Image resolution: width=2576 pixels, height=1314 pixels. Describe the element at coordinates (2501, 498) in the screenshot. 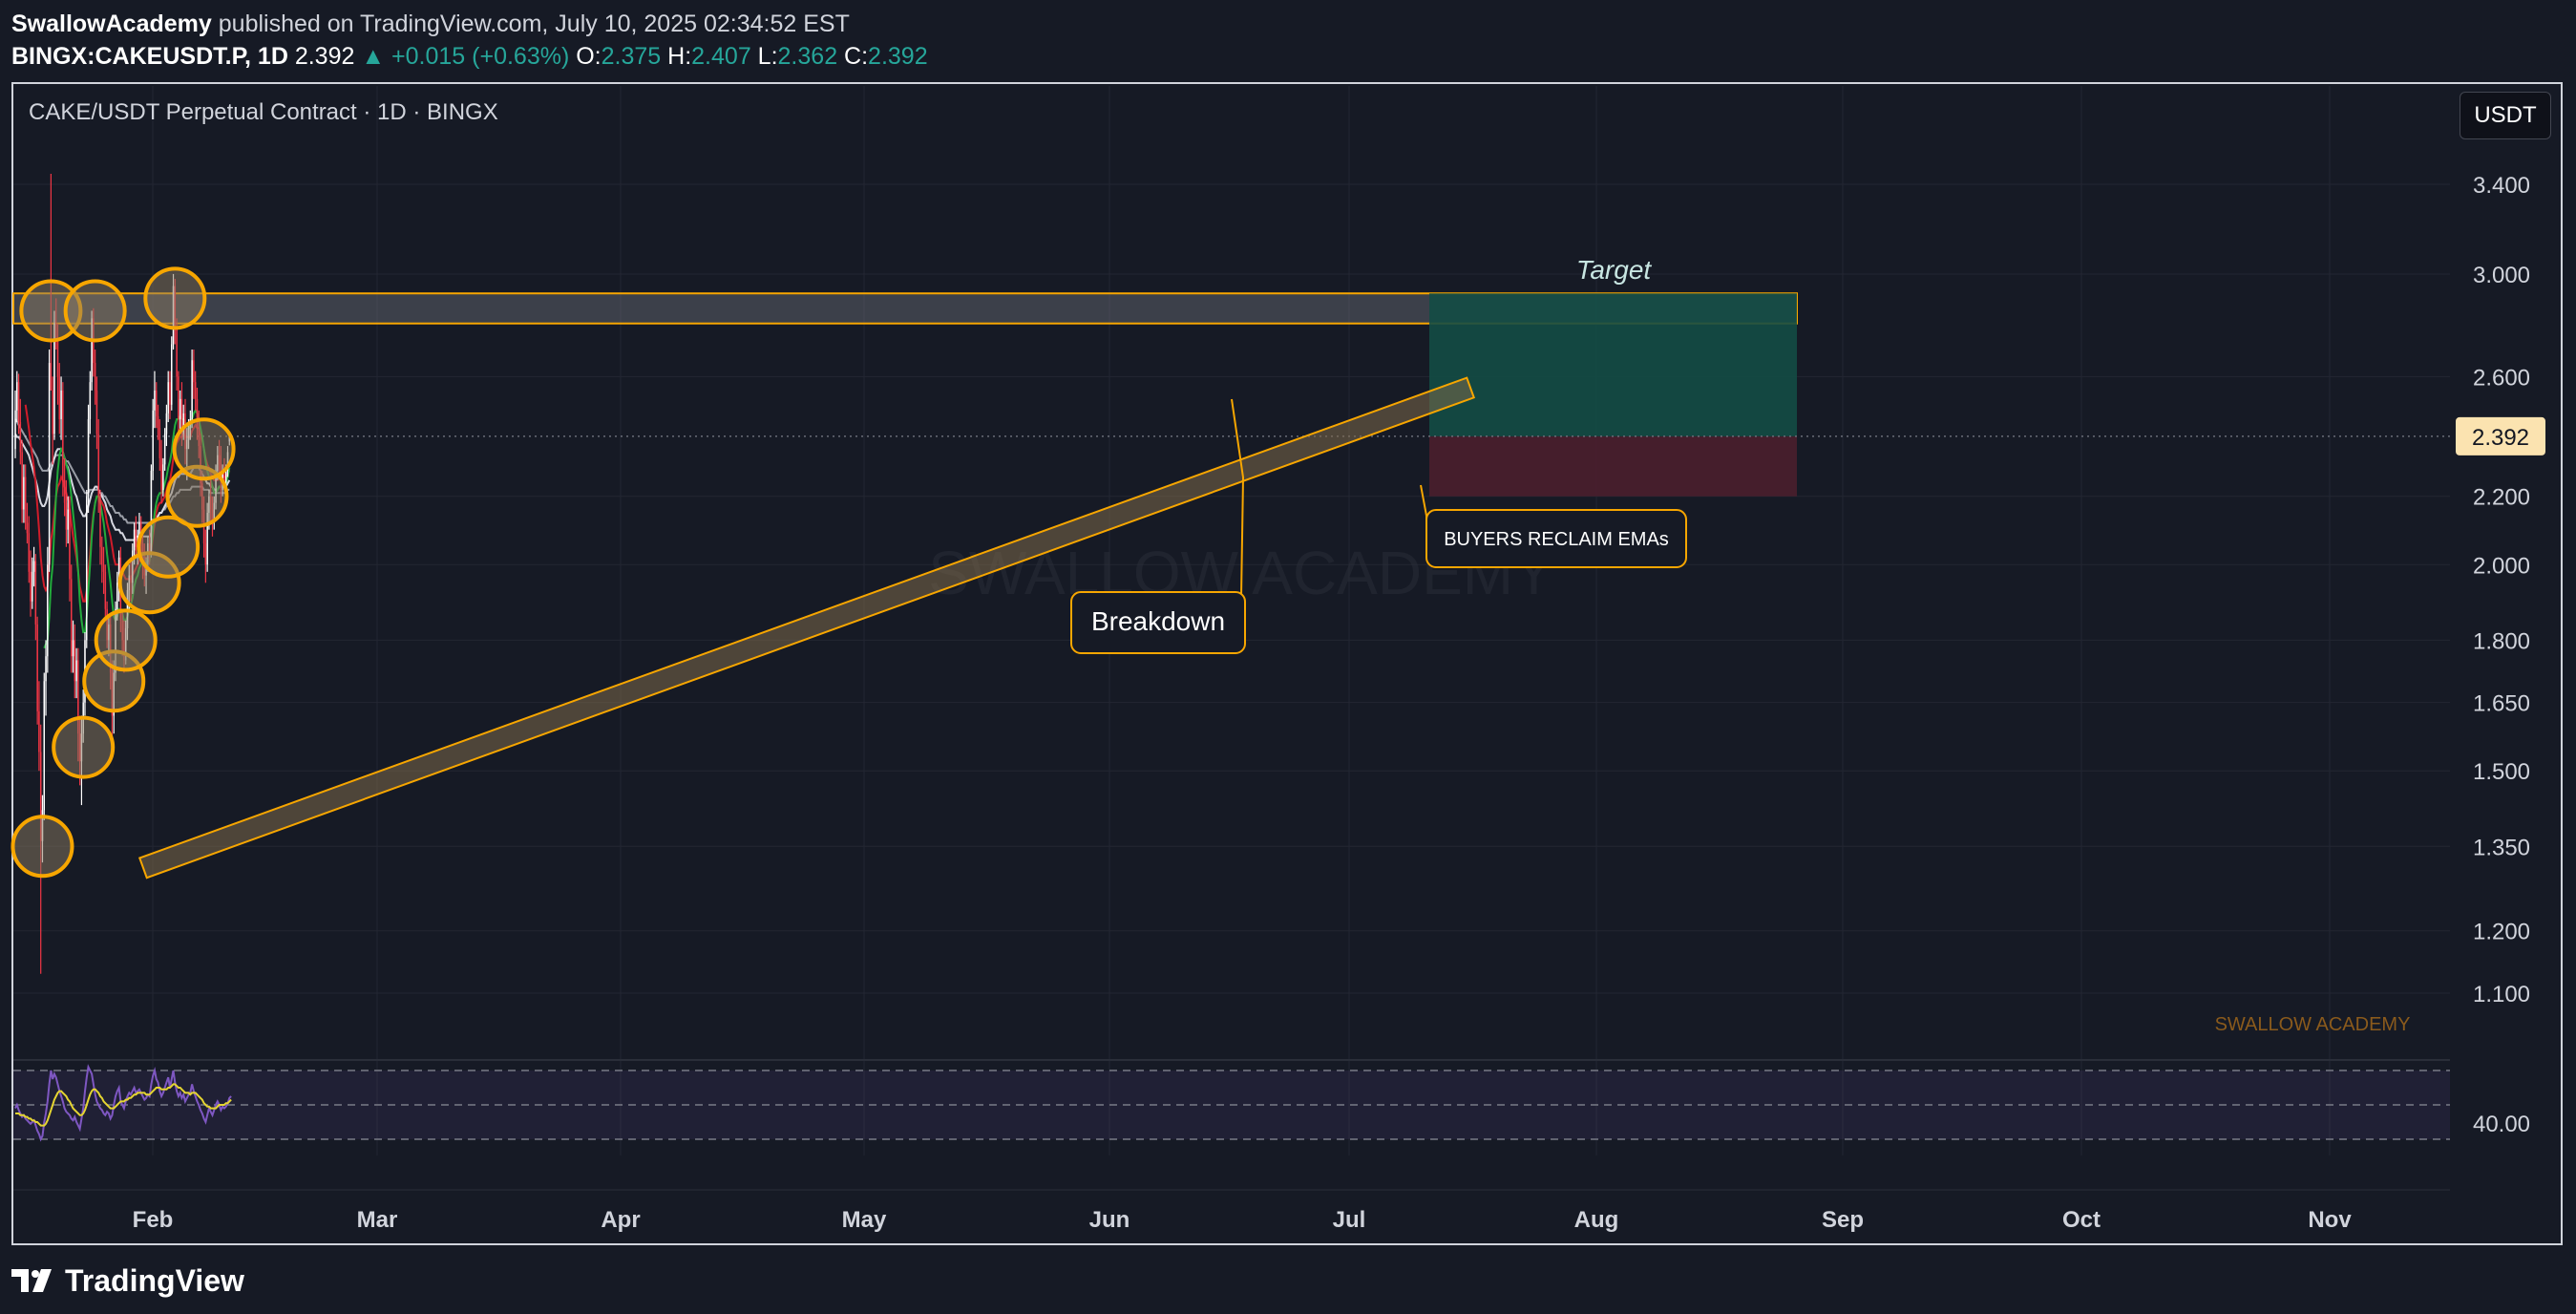

I see `price-tick: 2.200` at that location.